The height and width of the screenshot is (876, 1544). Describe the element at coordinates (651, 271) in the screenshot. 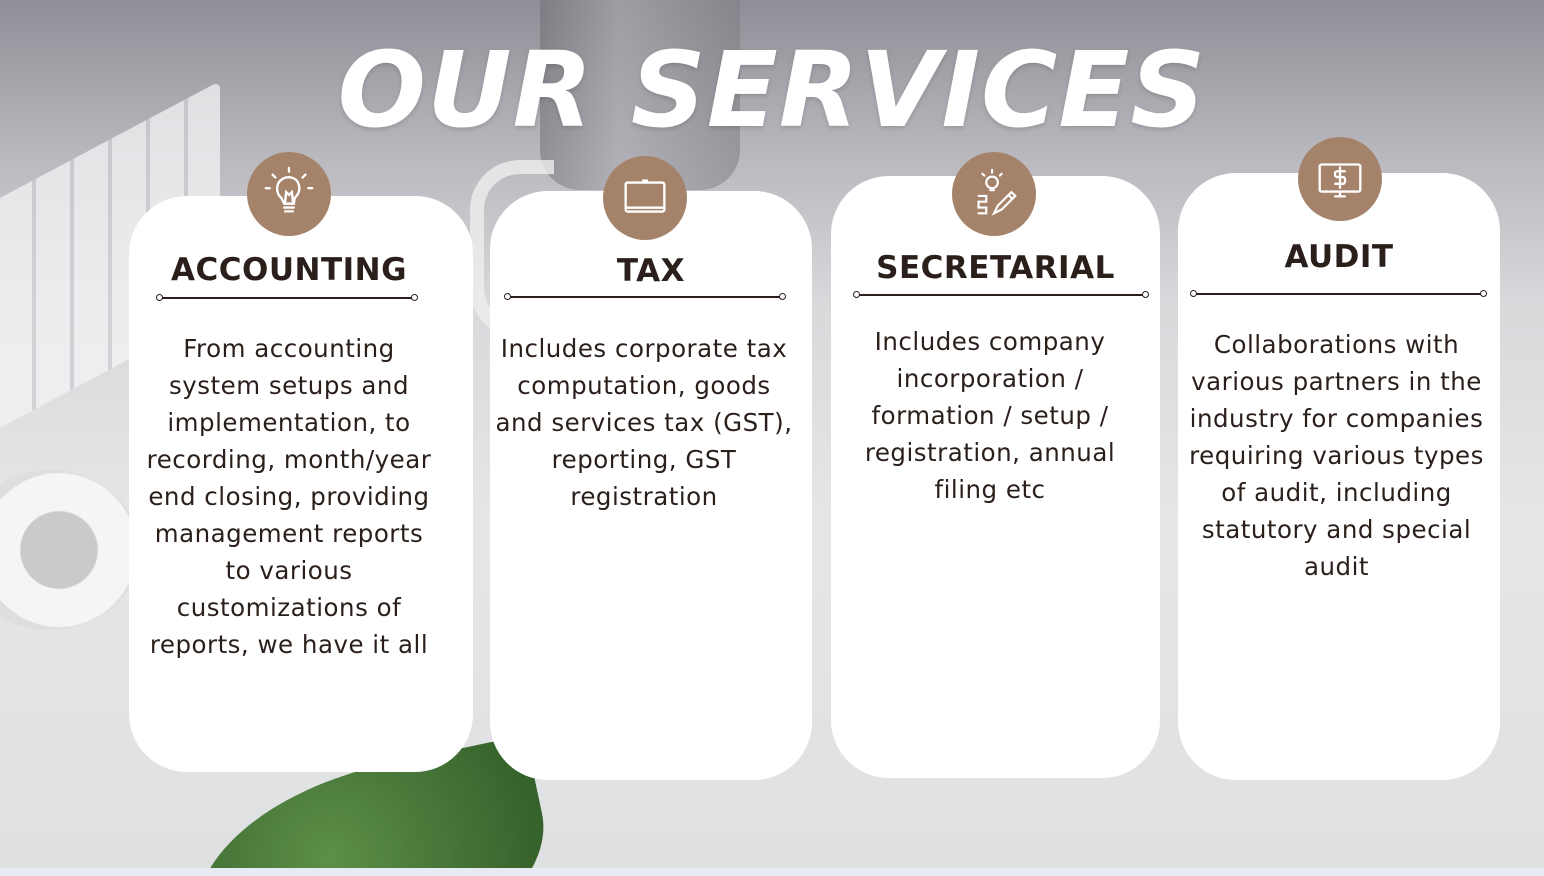

I see `service-title: TAX` at that location.